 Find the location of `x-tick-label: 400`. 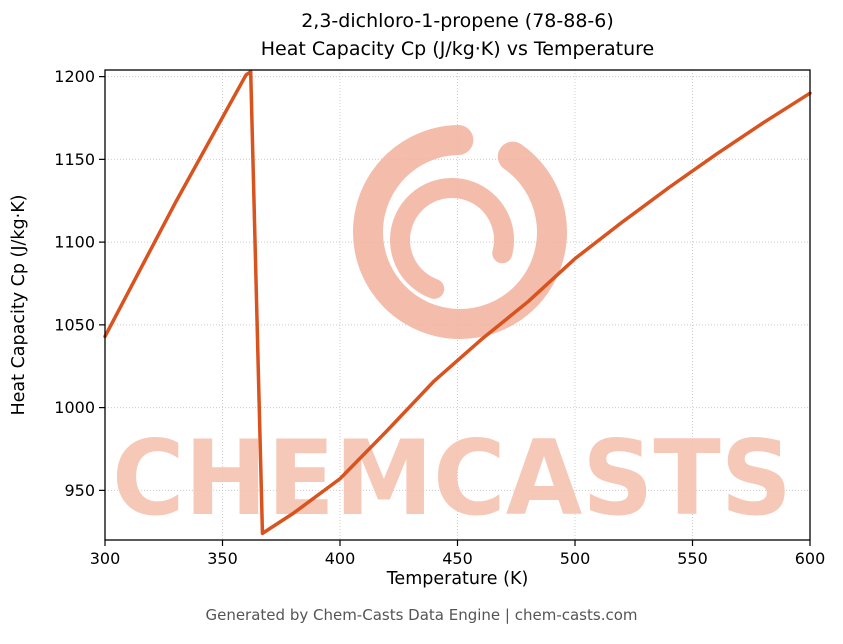

x-tick-label: 400 is located at coordinates (340, 558).